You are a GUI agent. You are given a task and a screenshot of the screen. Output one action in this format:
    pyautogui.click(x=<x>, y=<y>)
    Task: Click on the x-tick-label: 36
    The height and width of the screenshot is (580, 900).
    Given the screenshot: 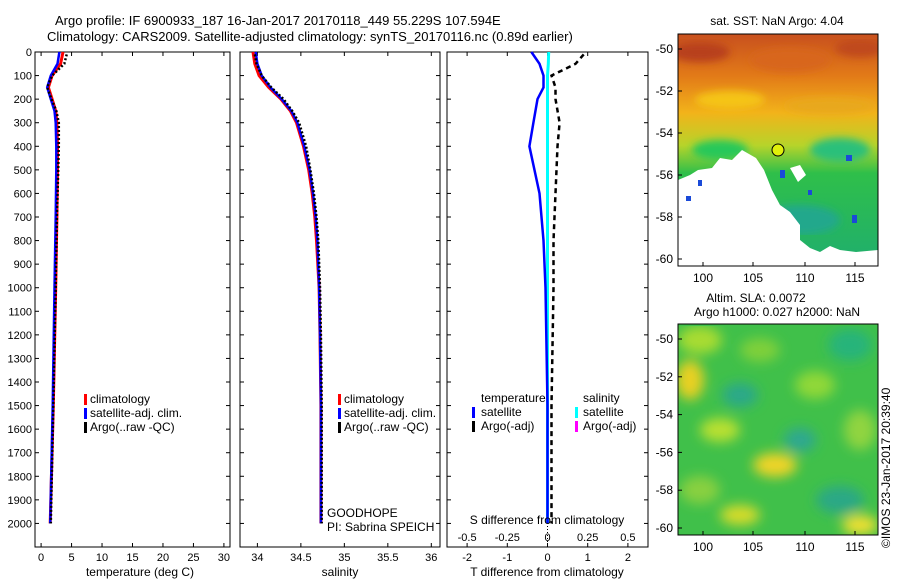 What is the action you would take?
    pyautogui.click(x=431, y=558)
    